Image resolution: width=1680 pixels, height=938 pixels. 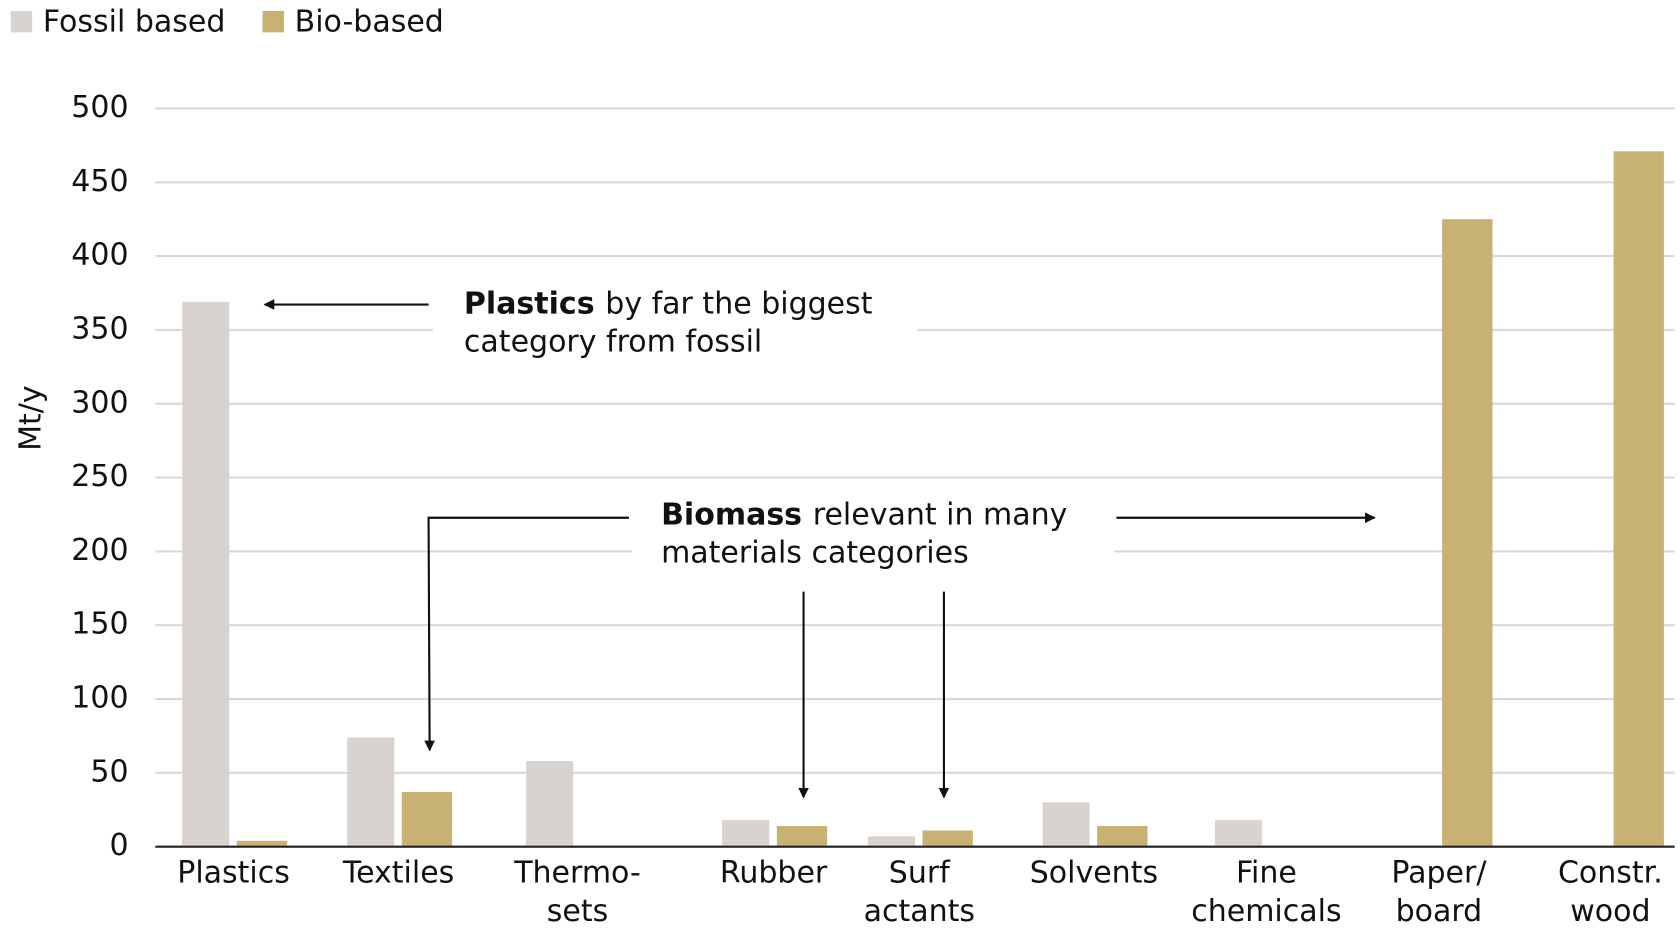 I want to click on annotation-text: by far the biggest, so click(x=738, y=303).